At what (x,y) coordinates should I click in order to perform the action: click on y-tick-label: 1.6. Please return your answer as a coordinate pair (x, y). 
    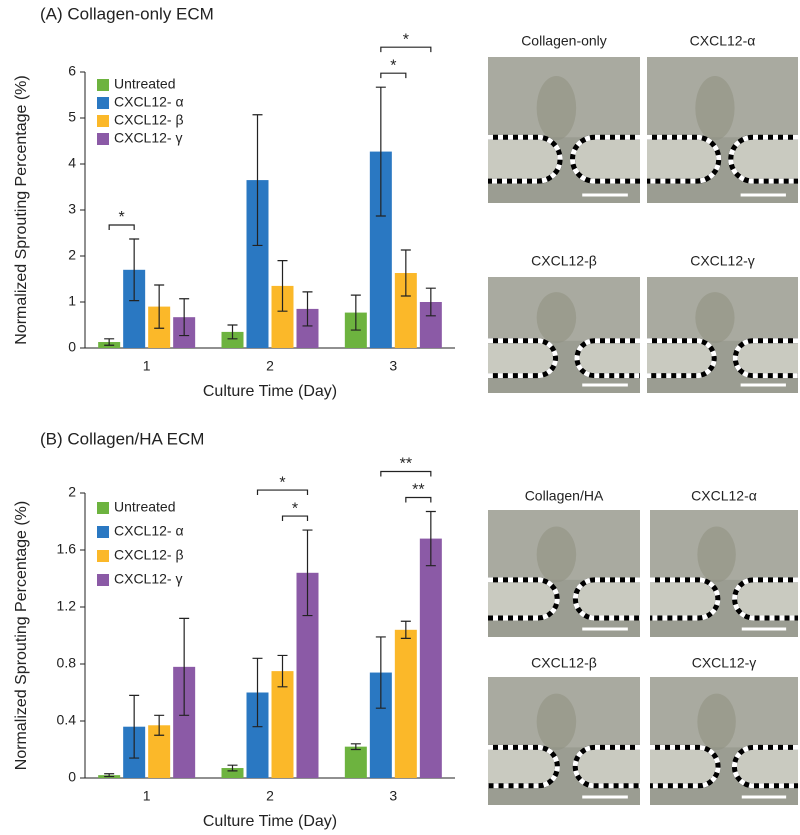
    Looking at the image, I should click on (67, 549).